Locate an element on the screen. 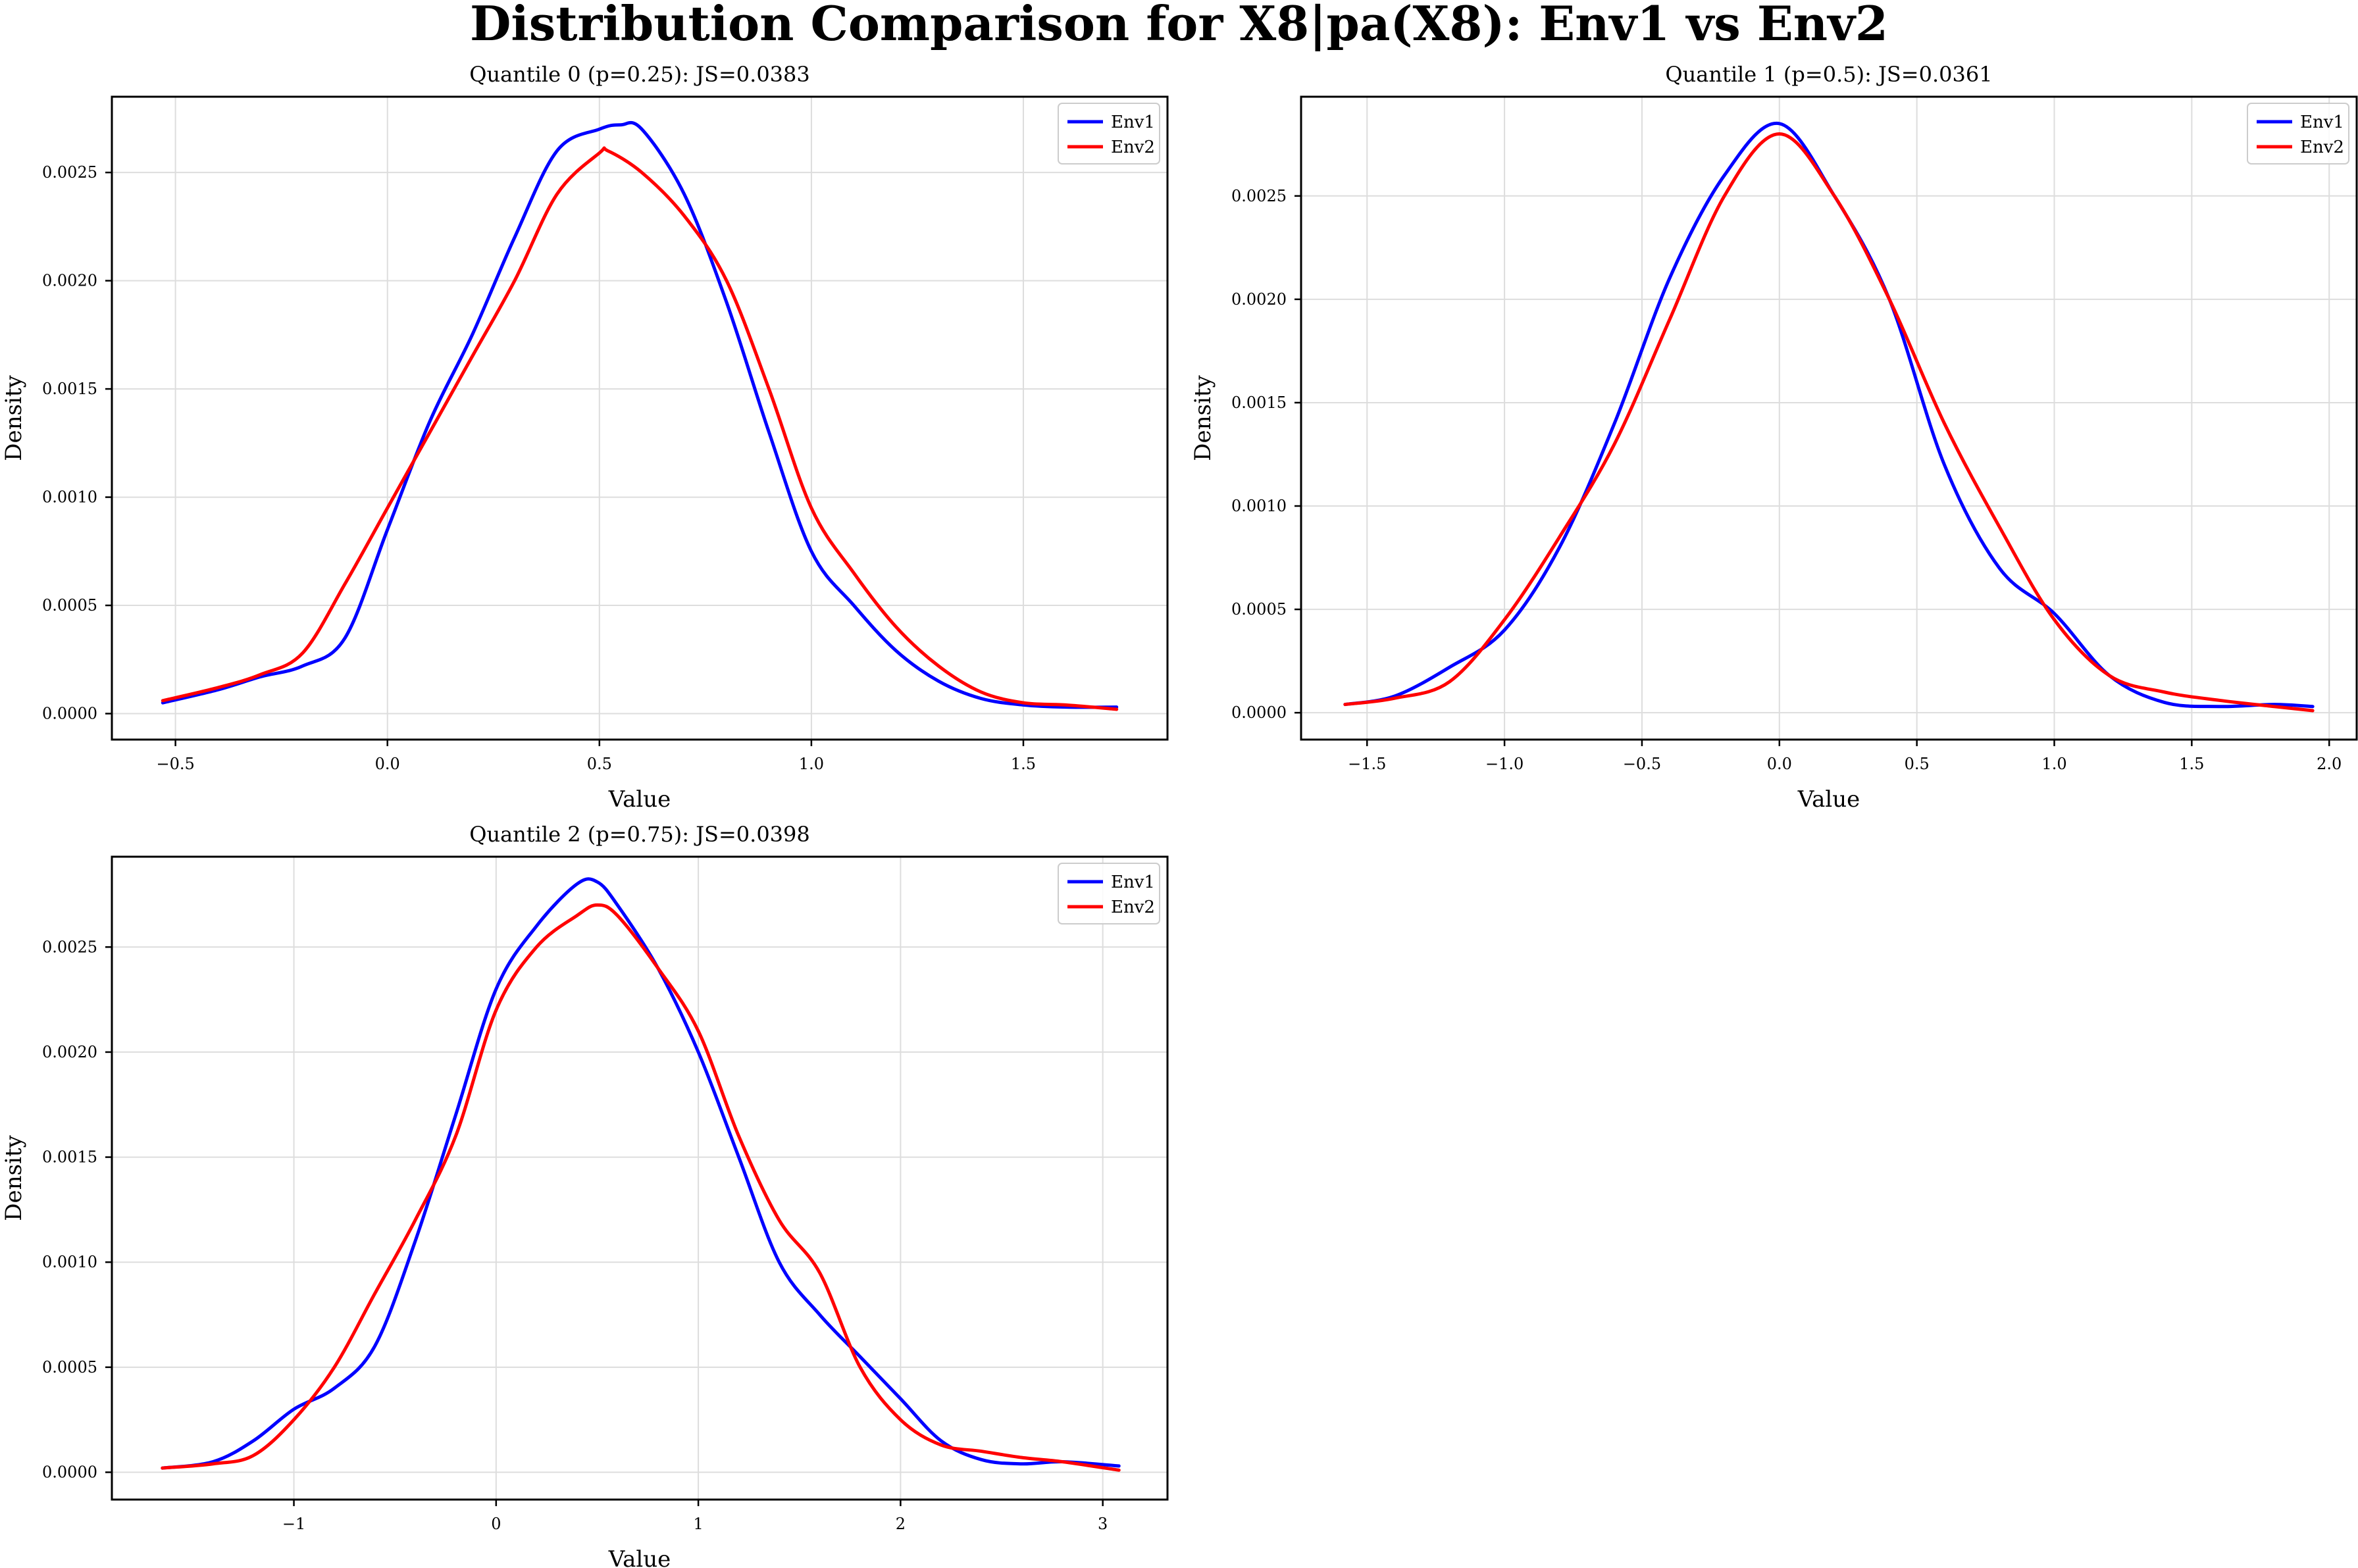 This screenshot has width=2358, height=1568. x-tick-label: −1.0 is located at coordinates (1504, 764).